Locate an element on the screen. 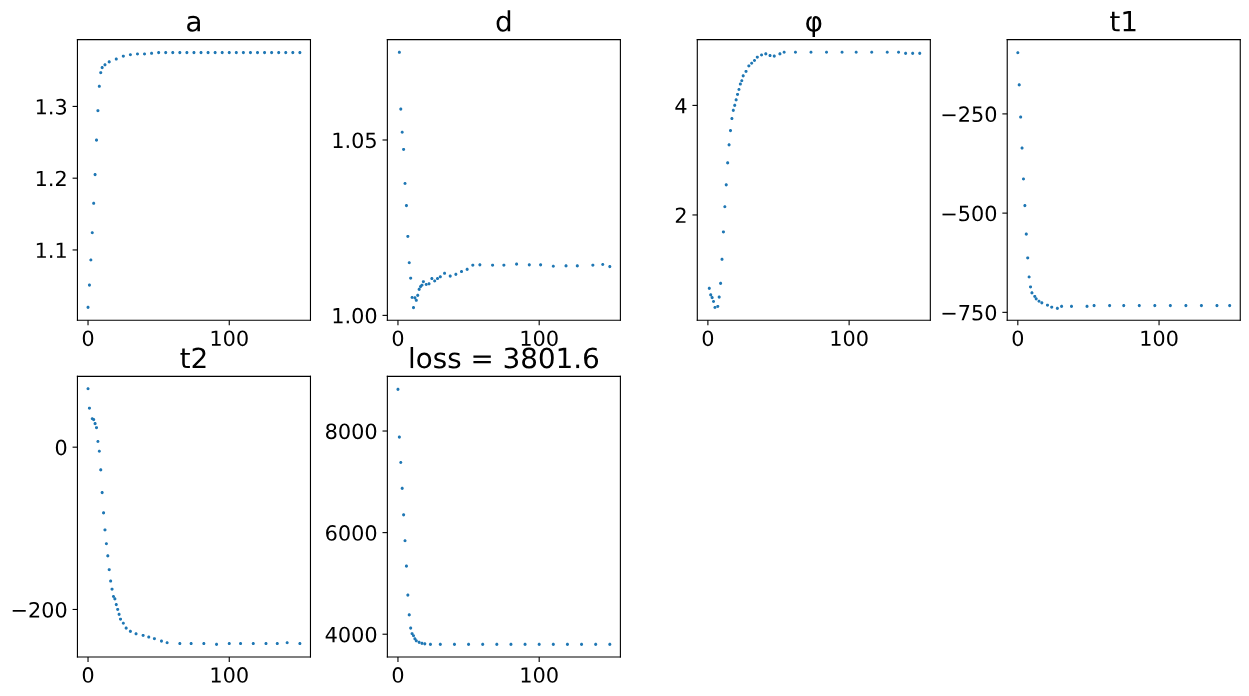  chart-title: t2 is located at coordinates (193, 358).